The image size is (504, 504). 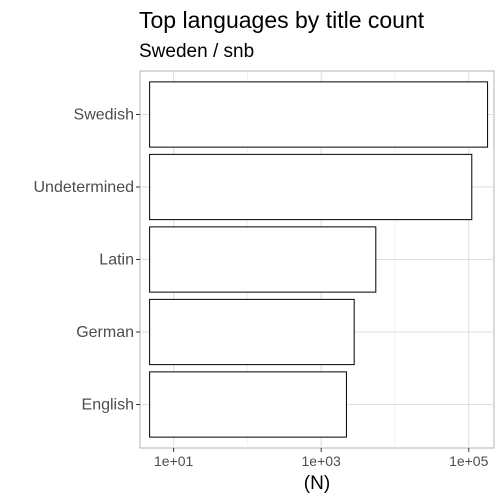 I want to click on category-label-swedish: Swedish, so click(x=104, y=115).